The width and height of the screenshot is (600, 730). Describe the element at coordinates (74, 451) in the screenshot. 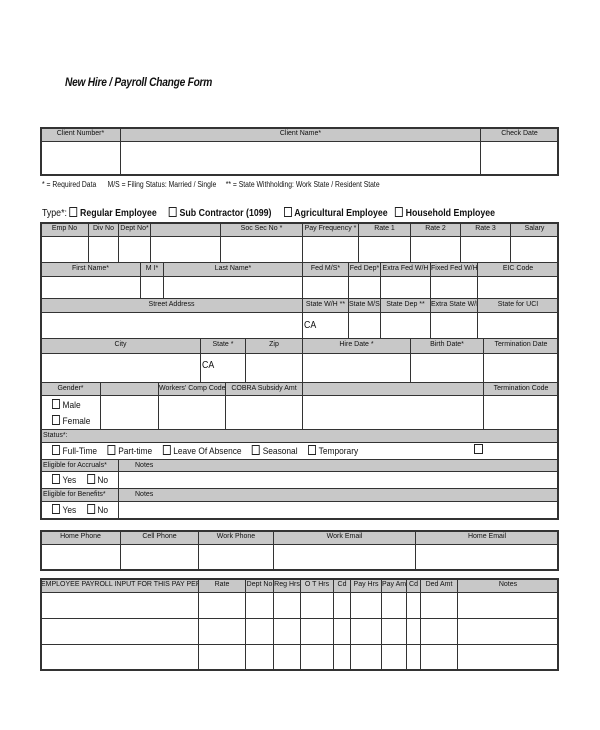

I see `status-option: Full-Time` at that location.